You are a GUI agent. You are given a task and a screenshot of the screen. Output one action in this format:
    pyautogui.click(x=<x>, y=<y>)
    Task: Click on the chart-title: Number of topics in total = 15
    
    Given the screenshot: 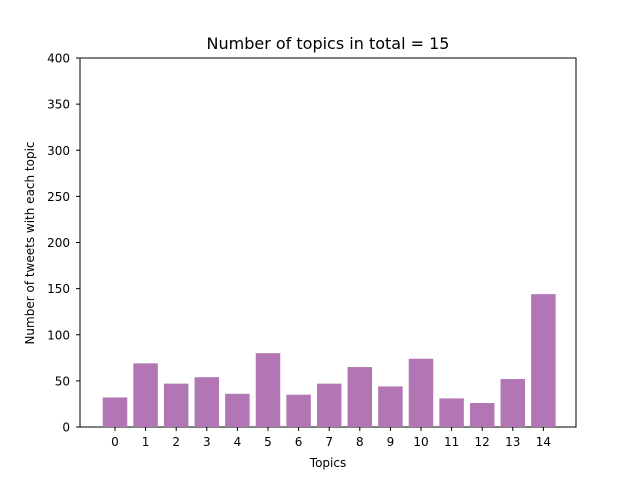 What is the action you would take?
    pyautogui.click(x=328, y=43)
    